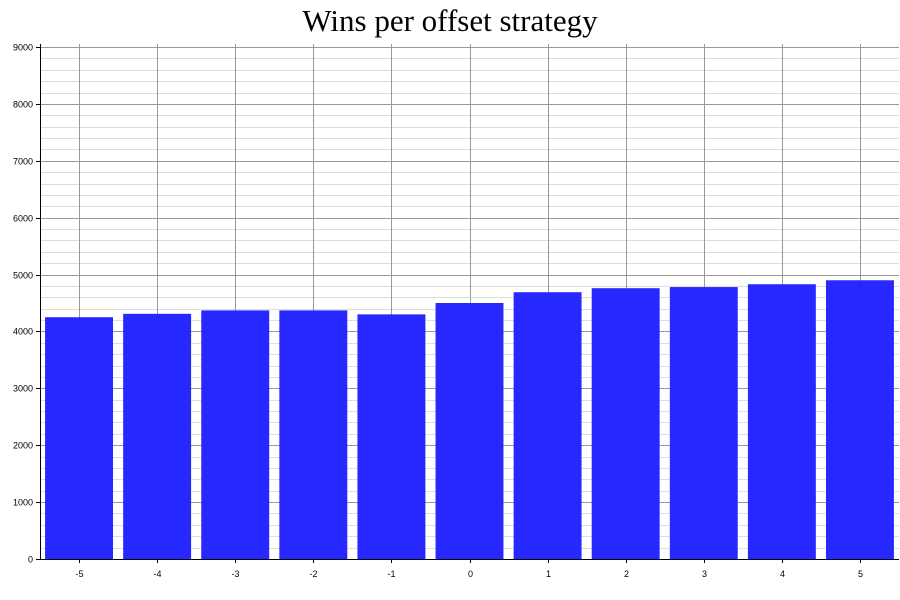 This screenshot has width=900, height=600. What do you see at coordinates (23, 332) in the screenshot?
I see `y-tick-label: 4000` at bounding box center [23, 332].